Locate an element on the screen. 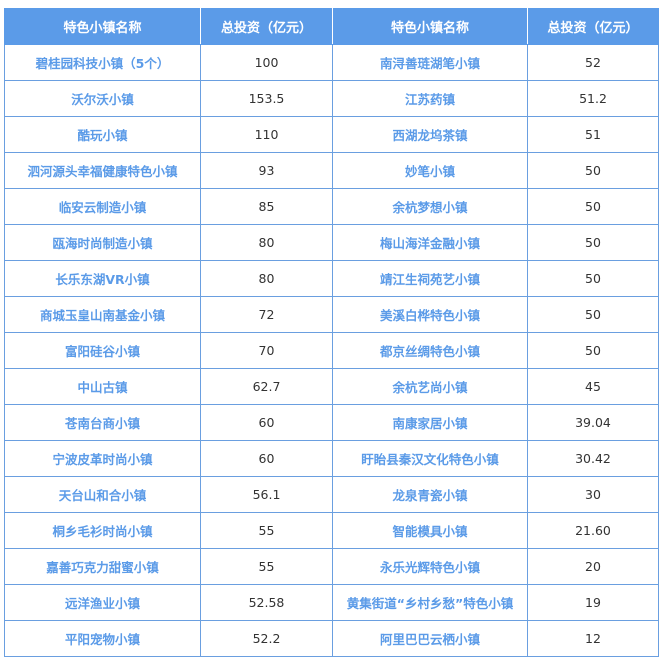 The width and height of the screenshot is (665, 657). table-row: 商城玉皇山南基金小镇 72 美溪白桦特色小镇 50 is located at coordinates (331, 314).